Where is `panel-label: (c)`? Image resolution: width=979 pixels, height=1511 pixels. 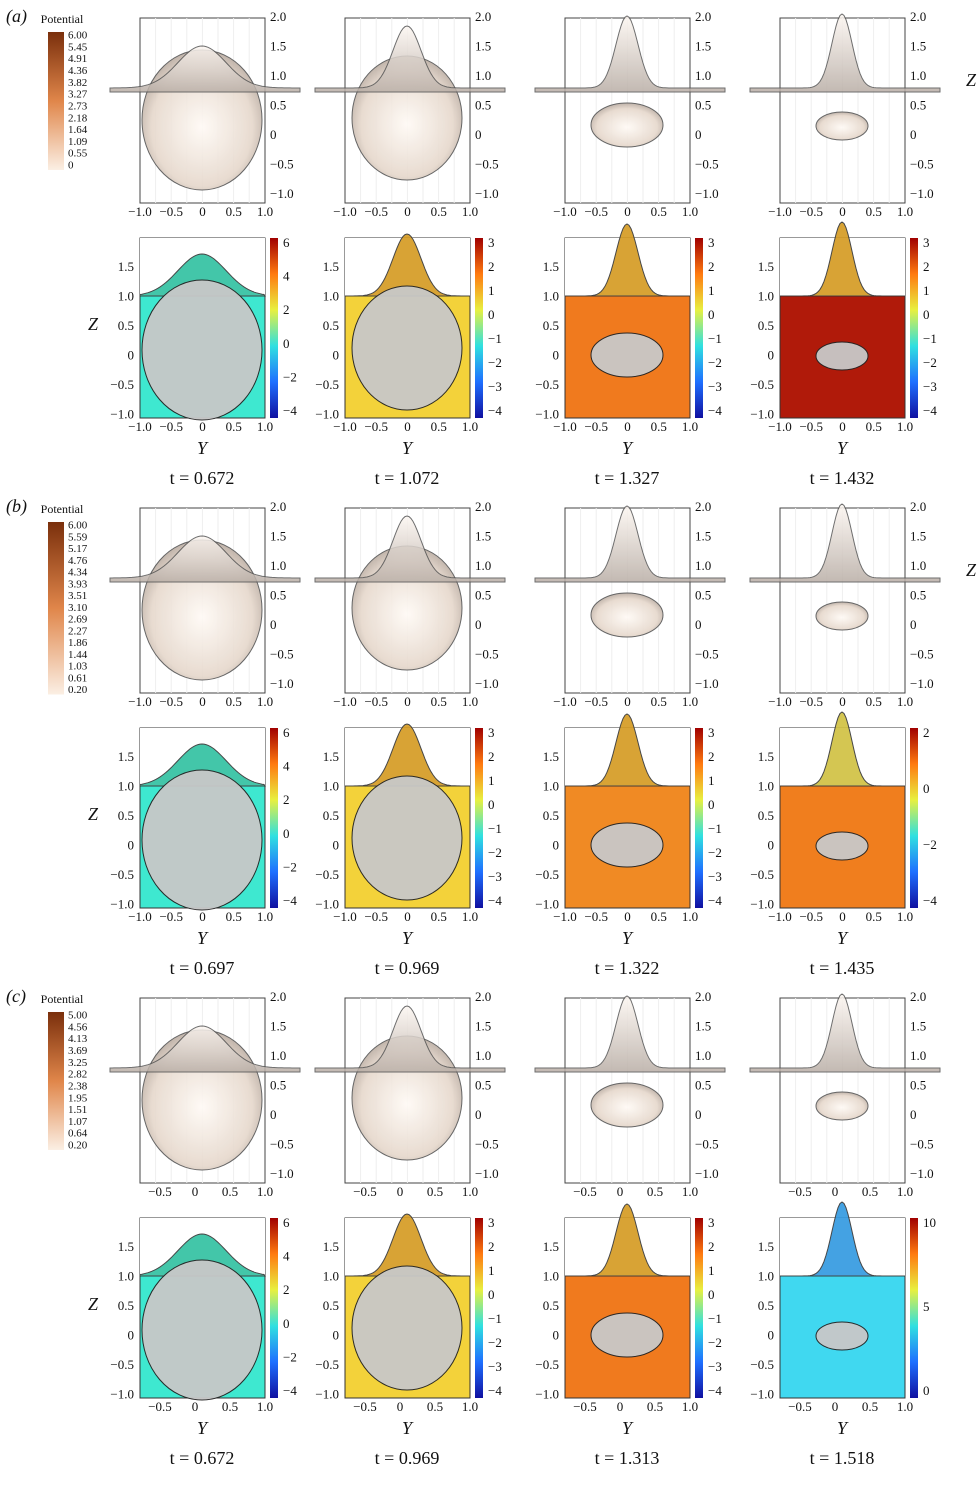
panel-label: (c) is located at coordinates (16, 996).